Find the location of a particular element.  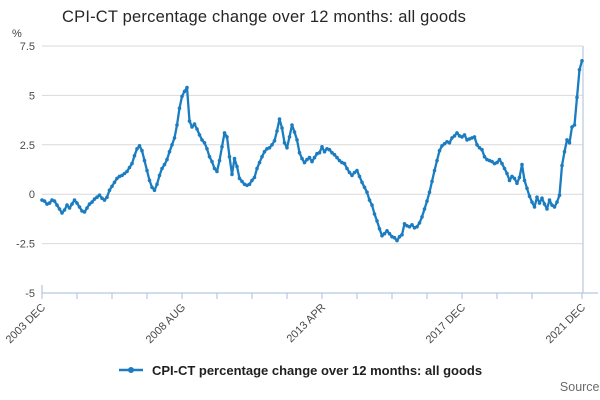

y-tick-label: -2.5 is located at coordinates (25, 245).